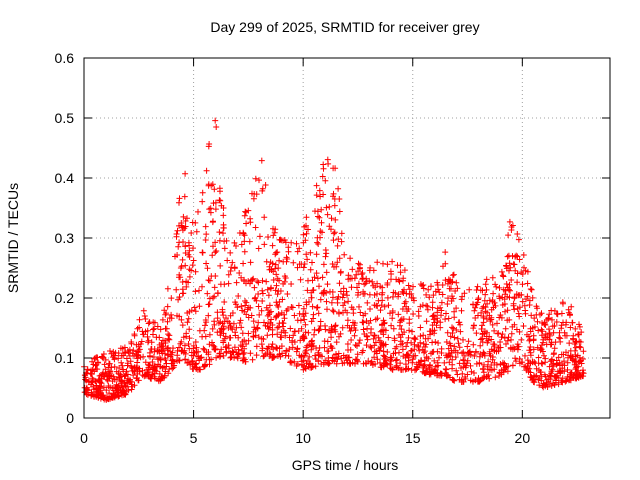  I want to click on y-tick-label: 0.6, so click(65, 58).